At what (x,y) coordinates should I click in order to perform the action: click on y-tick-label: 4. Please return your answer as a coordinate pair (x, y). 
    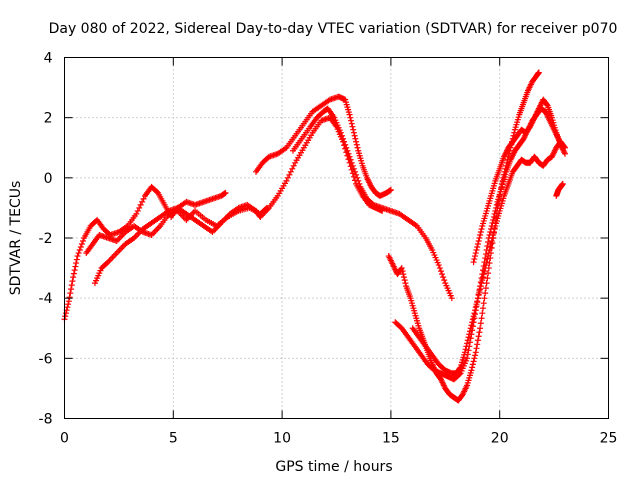
    Looking at the image, I should click on (48, 59).